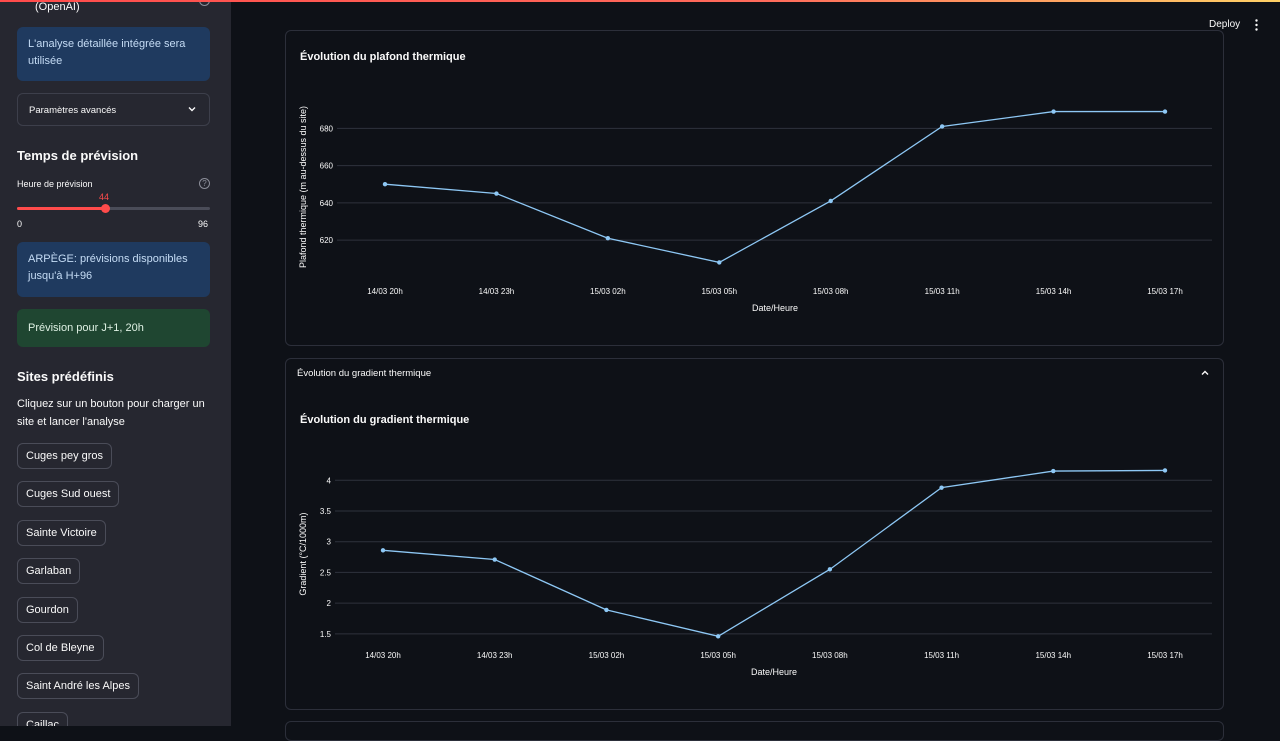 The image size is (1280, 741). I want to click on advanced-params-expander: Paramètres avancés, so click(113, 109).